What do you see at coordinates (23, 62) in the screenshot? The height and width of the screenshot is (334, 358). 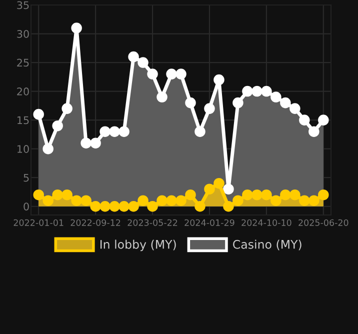 I see `y-tick-label: 25` at bounding box center [23, 62].